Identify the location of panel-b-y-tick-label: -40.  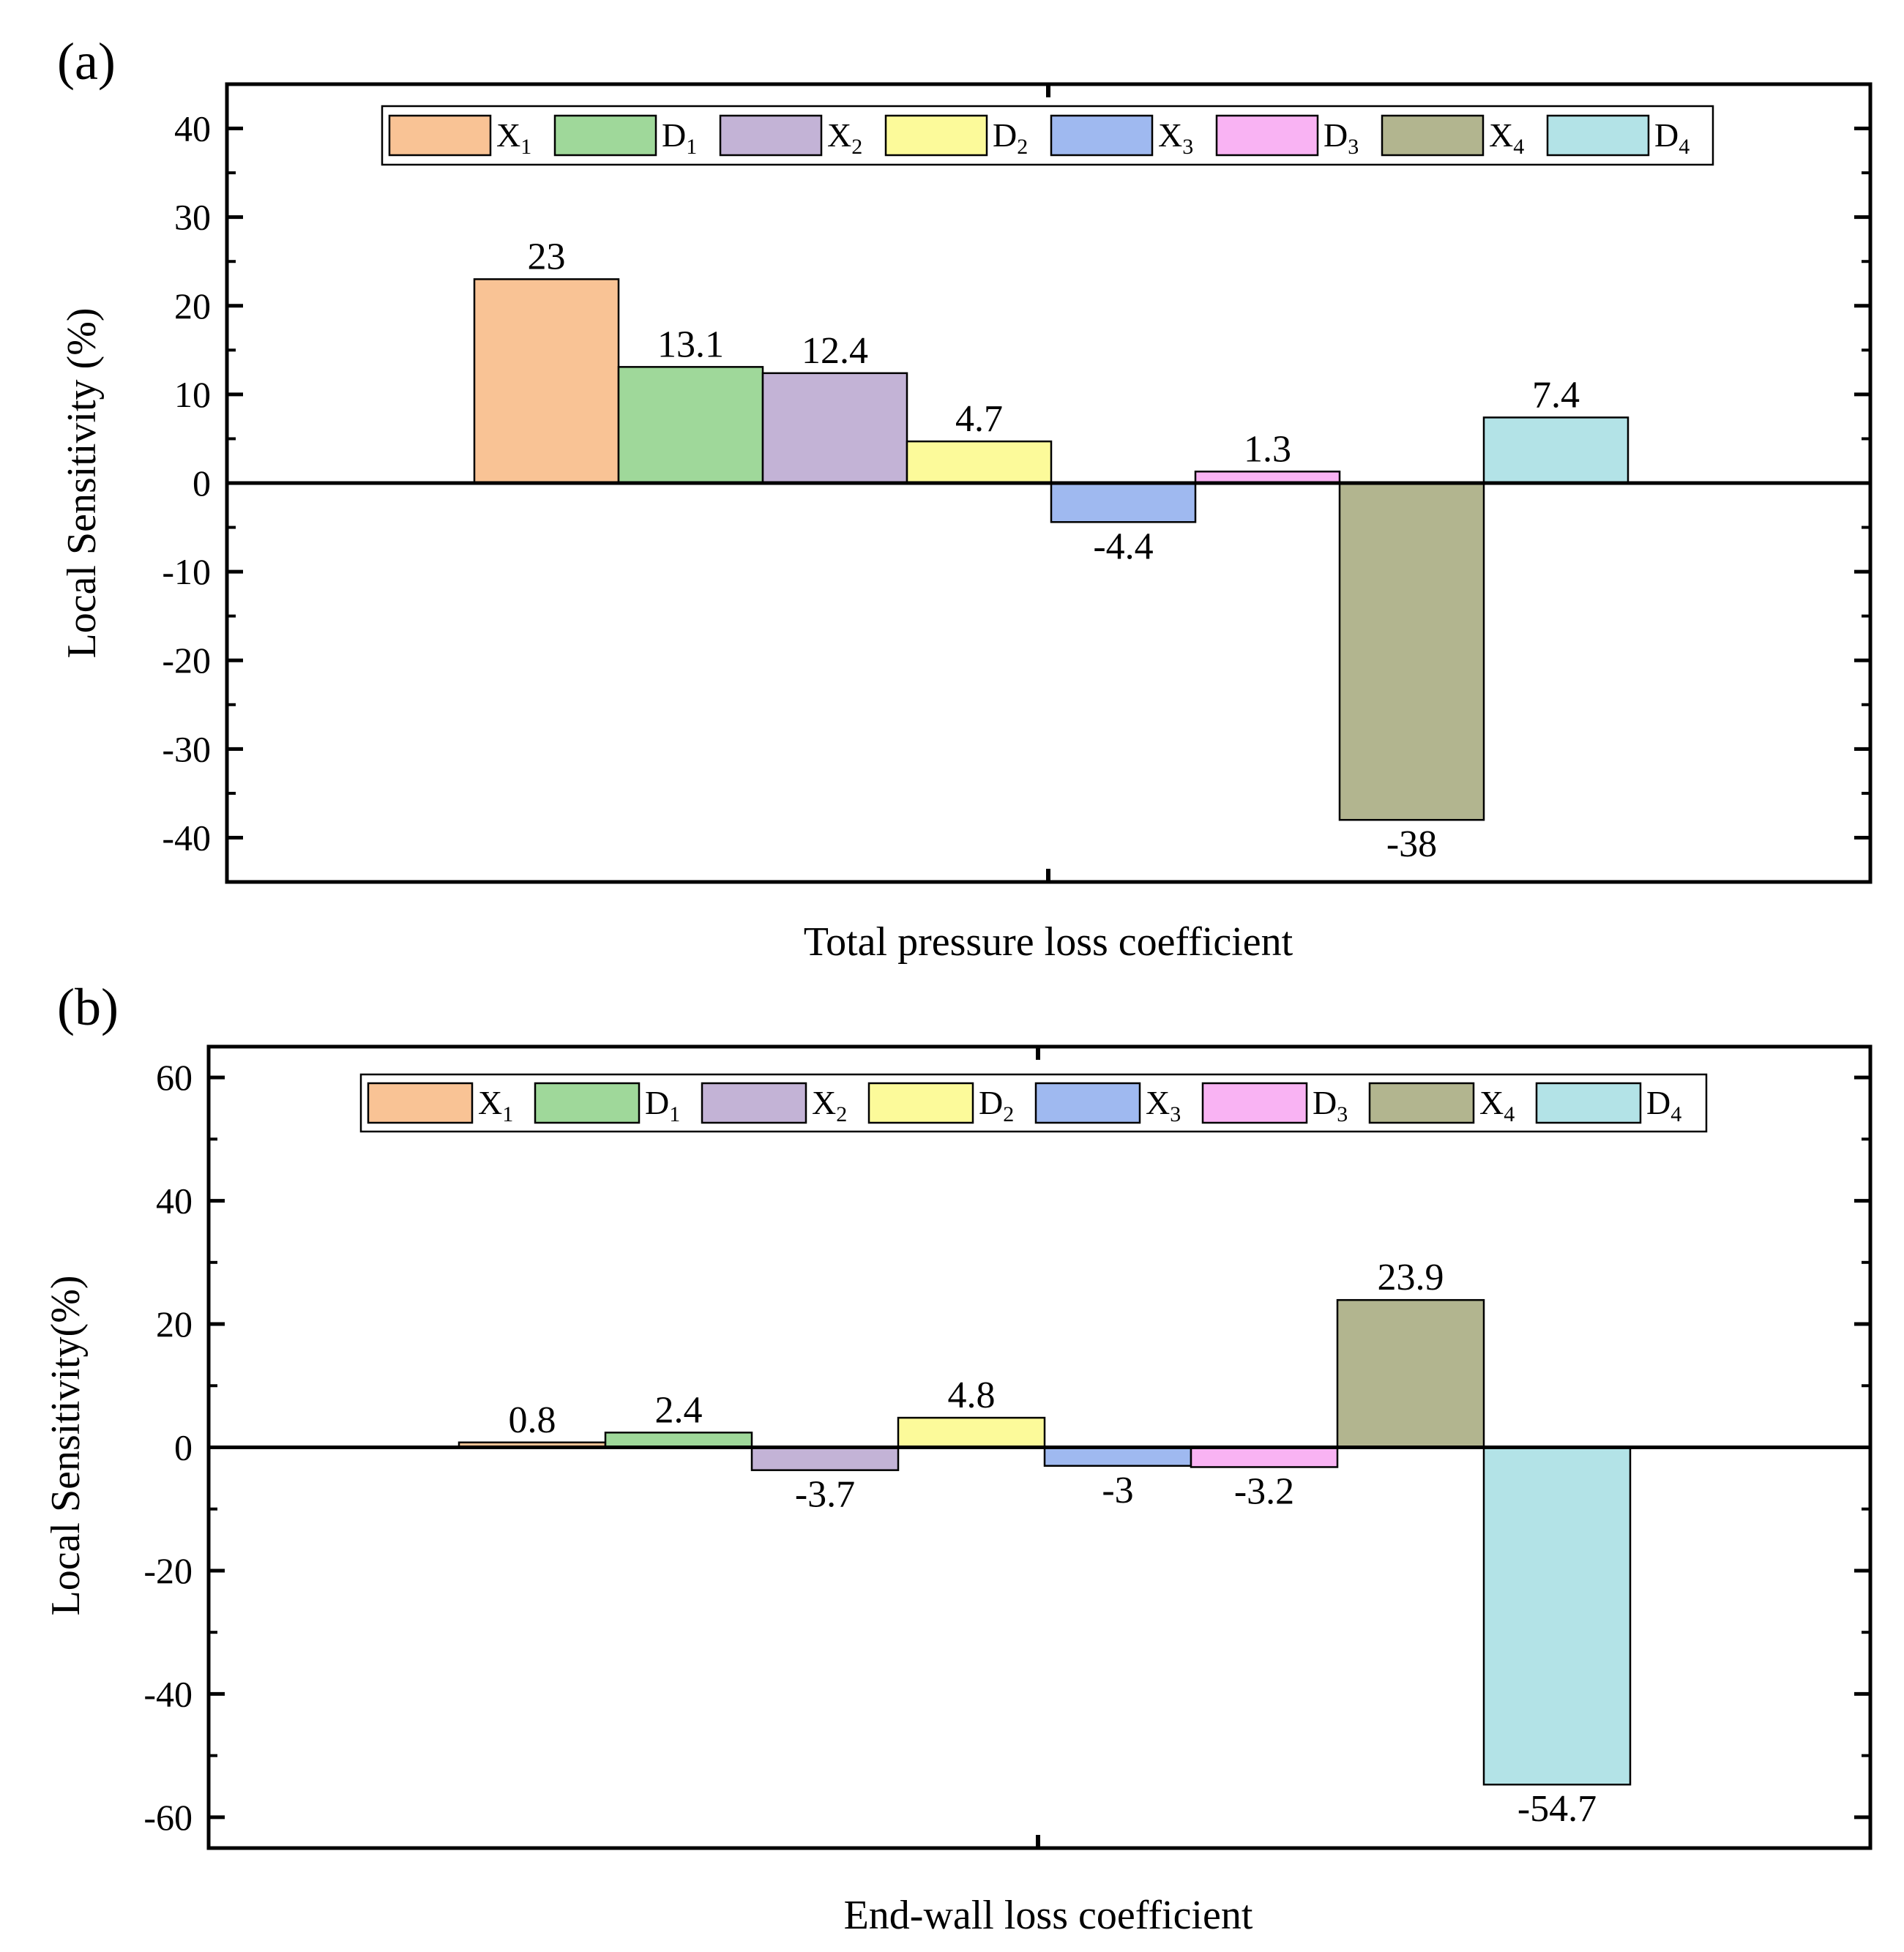
(168, 1693).